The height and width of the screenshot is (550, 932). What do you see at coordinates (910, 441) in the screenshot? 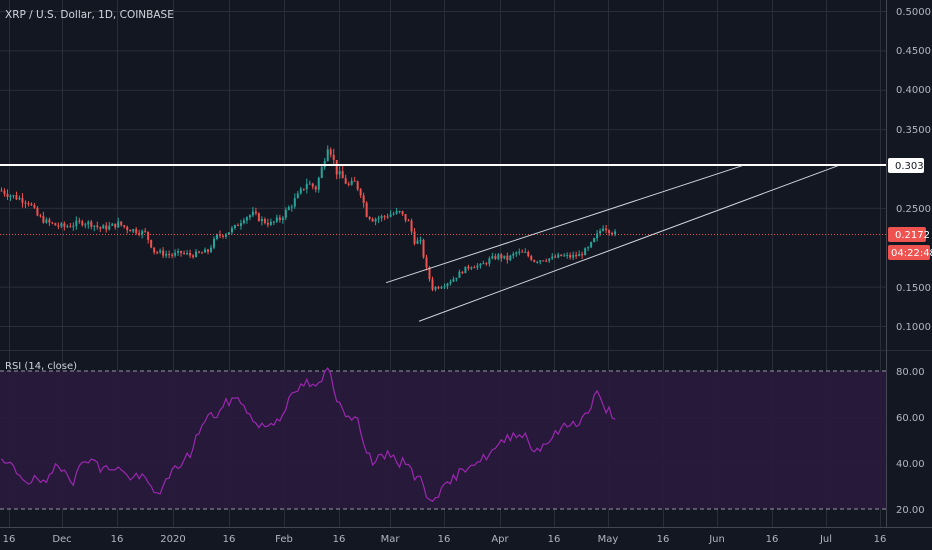
I see `rsi-axis: 80.00 60.00 40.00 20.00` at bounding box center [910, 441].